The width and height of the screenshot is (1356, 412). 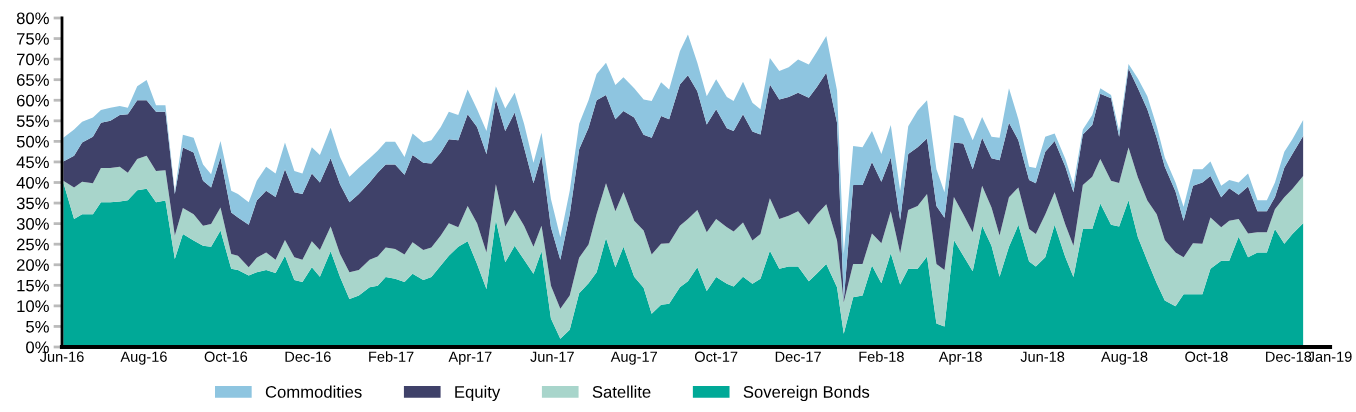 What do you see at coordinates (33, 39) in the screenshot?
I see `y-tick-label: 75%` at bounding box center [33, 39].